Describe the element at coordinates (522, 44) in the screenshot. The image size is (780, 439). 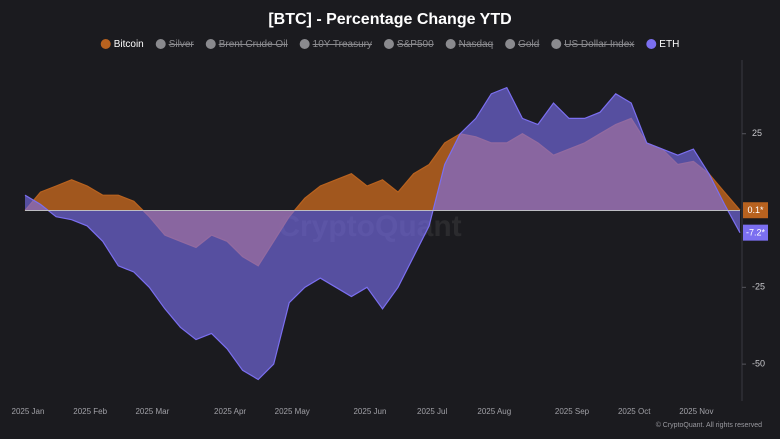
I see `legend-item: Gold` at that location.